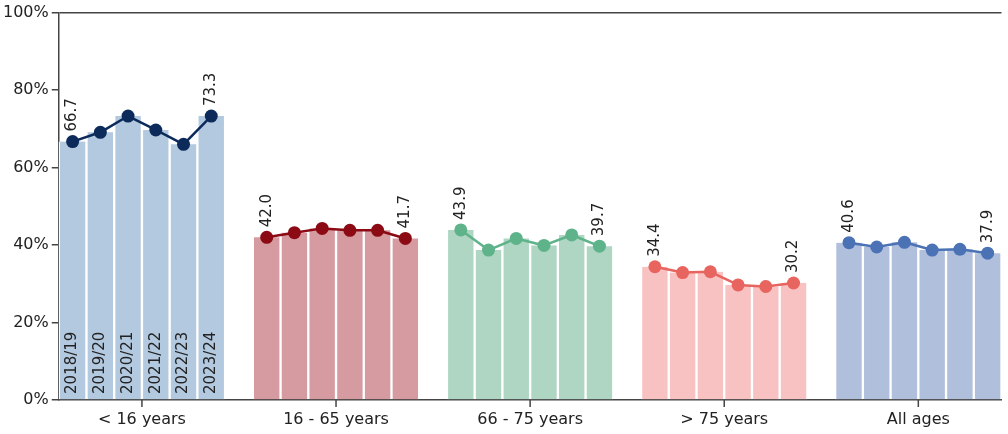  Describe the element at coordinates (126, 362) in the screenshot. I see `x-tick-label: 2020/21` at that location.